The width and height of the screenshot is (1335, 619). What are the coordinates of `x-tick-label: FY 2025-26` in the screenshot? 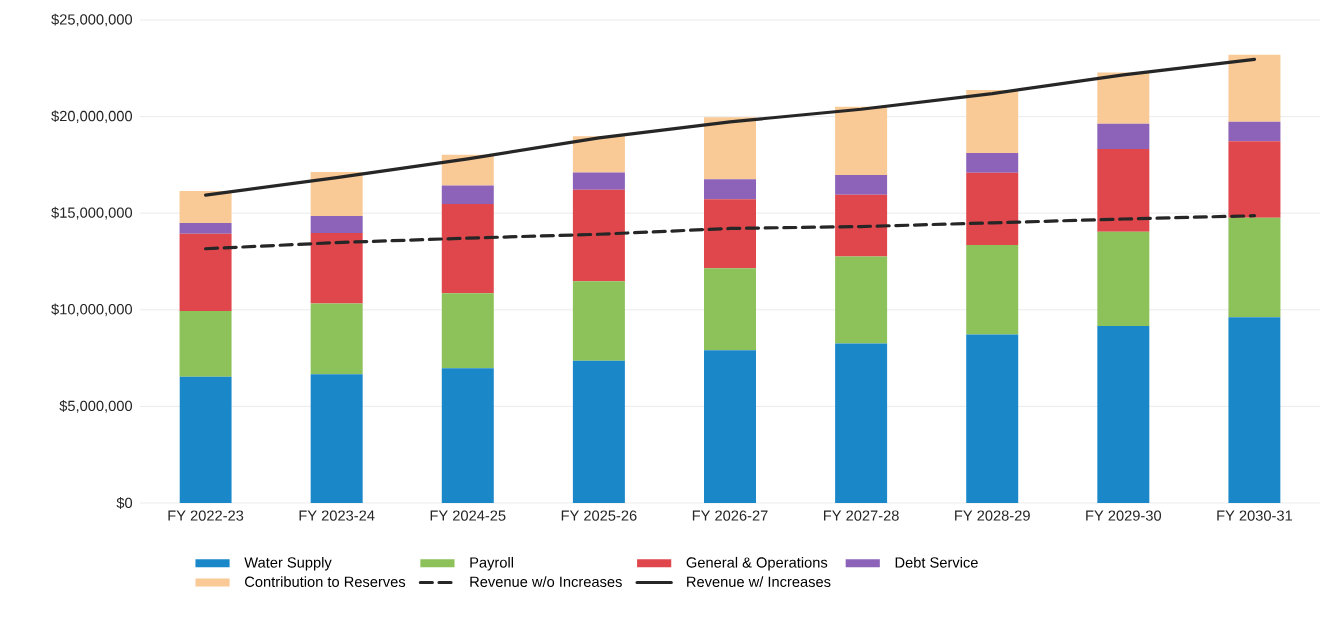 It's located at (599, 515).